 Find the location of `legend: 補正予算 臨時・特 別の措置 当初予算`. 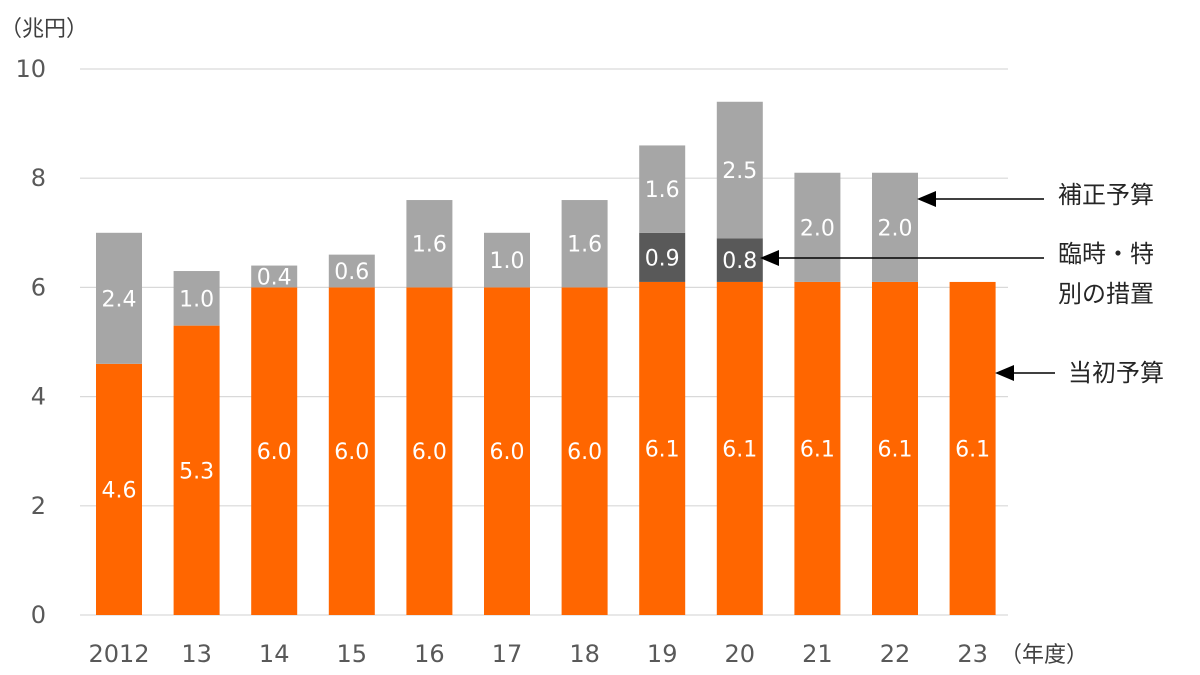

legend: 補正予算 臨時・特 別の措置 当初予算 is located at coordinates (962, 284).